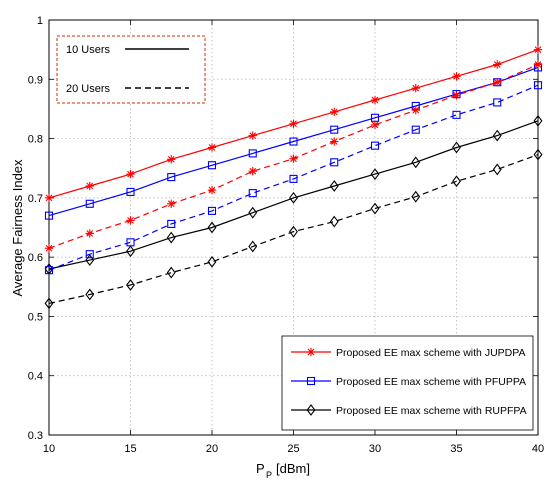 The height and width of the screenshot is (496, 550). What do you see at coordinates (431, 411) in the screenshot?
I see `legend-label: Proposed EE max scheme with RUPFPA` at bounding box center [431, 411].